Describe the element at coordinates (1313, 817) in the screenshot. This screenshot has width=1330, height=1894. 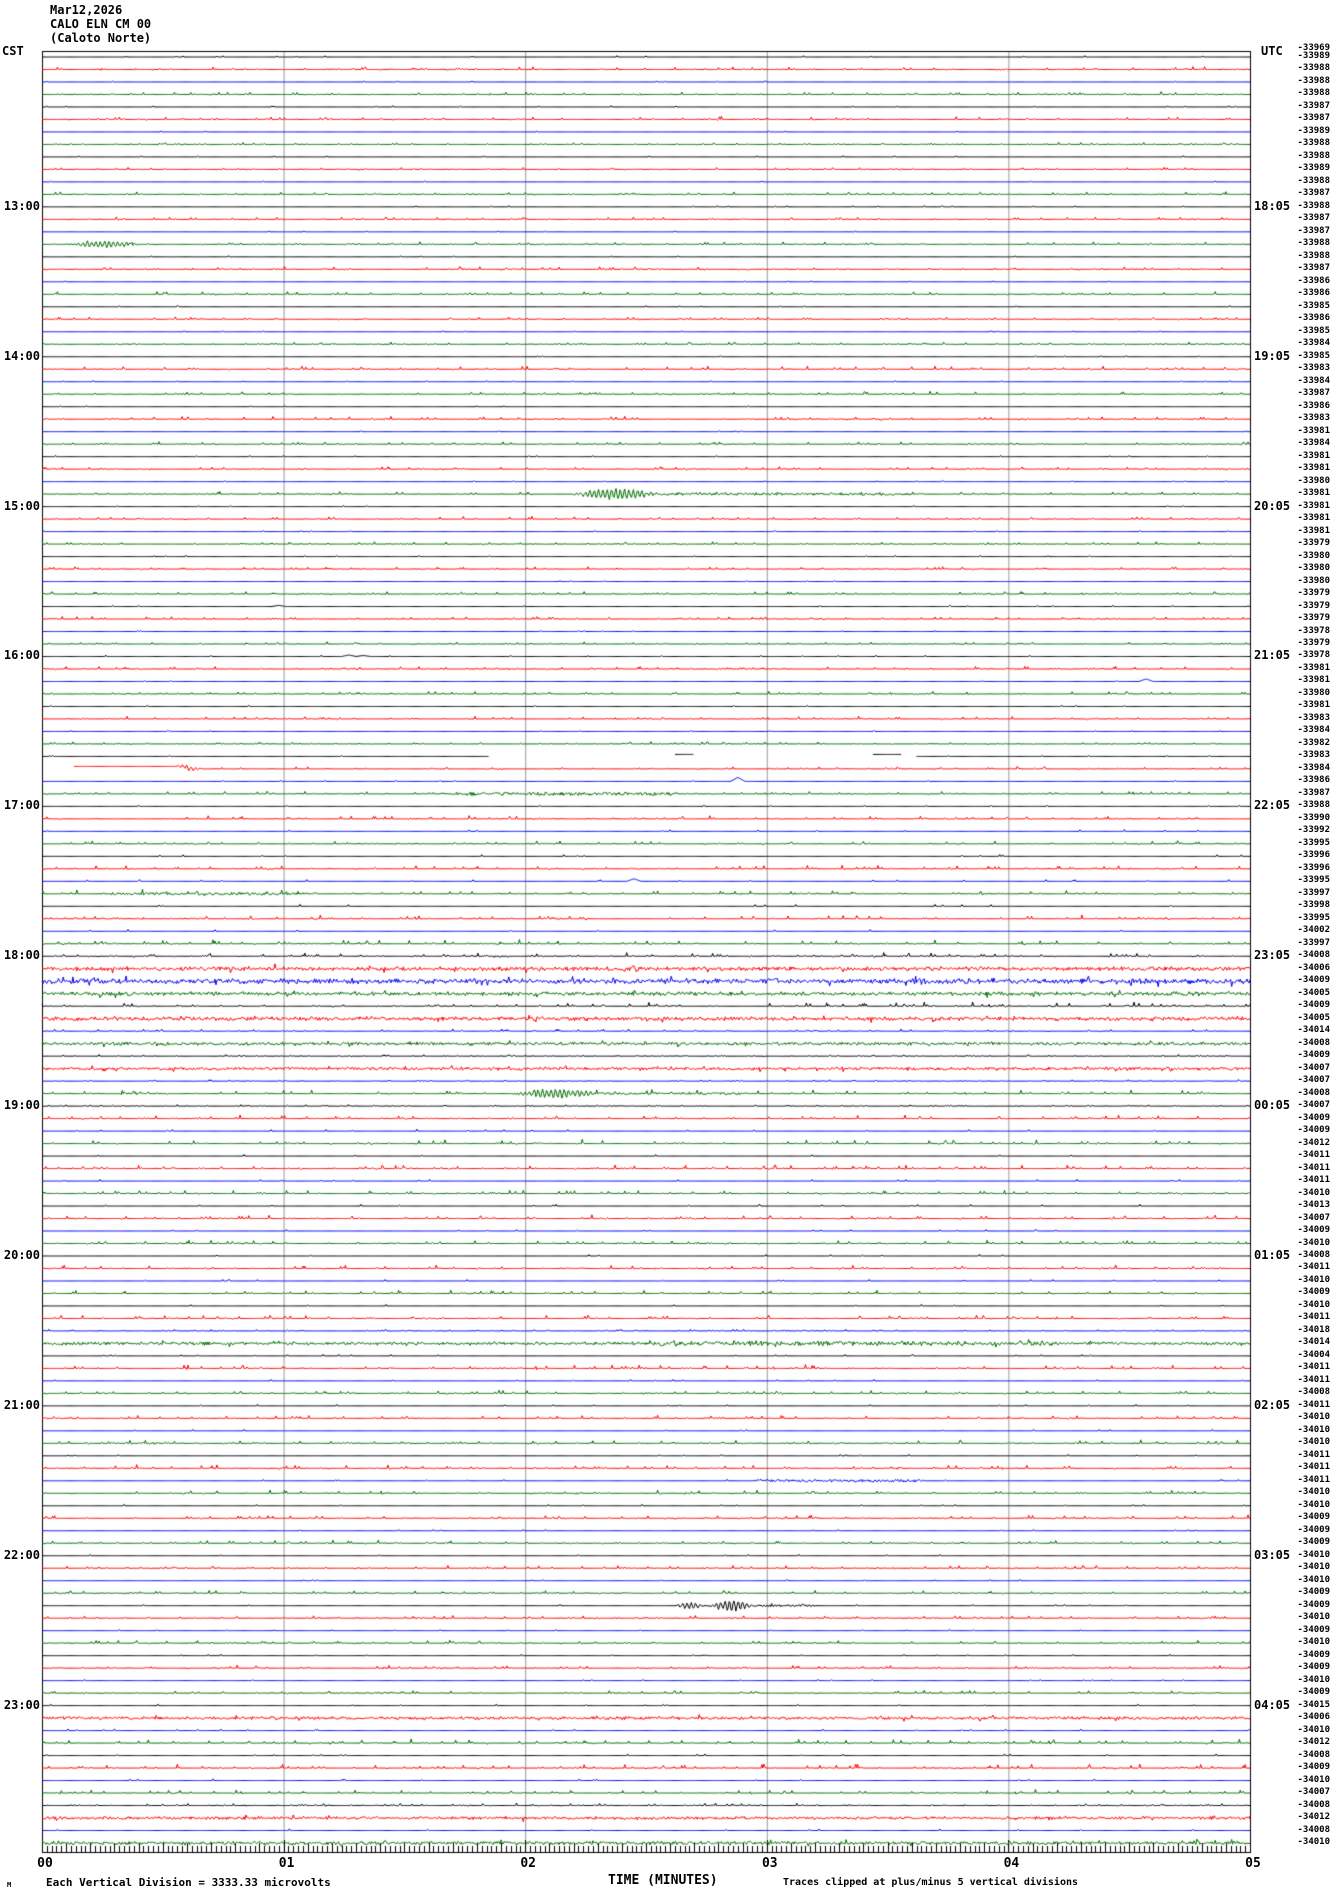
I see `dc-offset-value: -33990` at that location.